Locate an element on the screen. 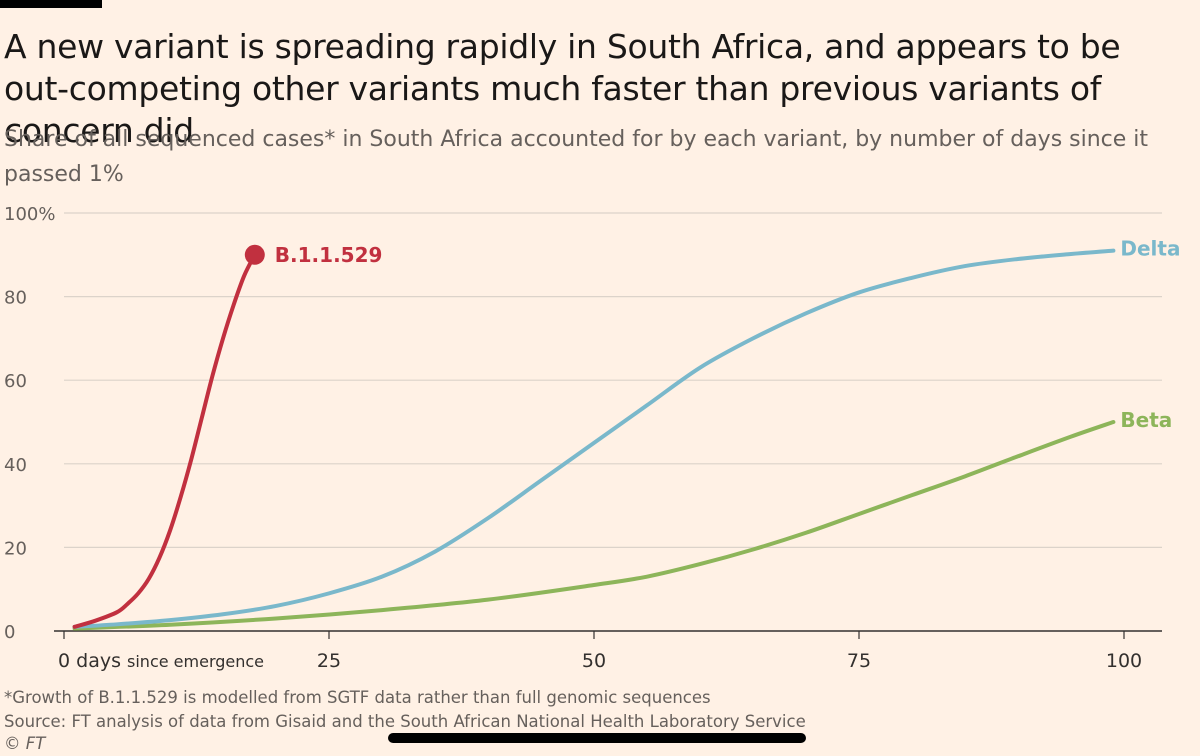 This screenshot has width=1200, height=756. x-tick-label: 25 is located at coordinates (329, 661).